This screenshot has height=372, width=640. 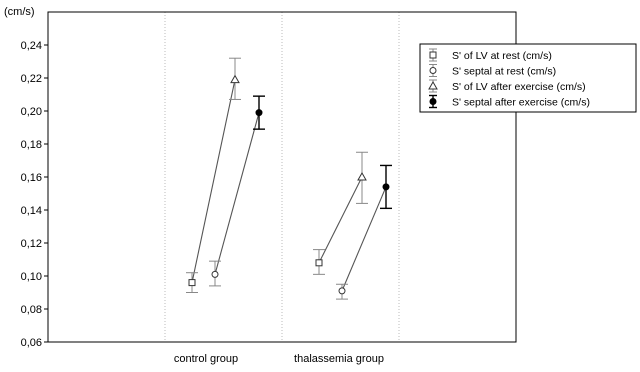 What do you see at coordinates (519, 87) in the screenshot?
I see `legend-label: S' of LV after exercise (cm/s)` at bounding box center [519, 87].